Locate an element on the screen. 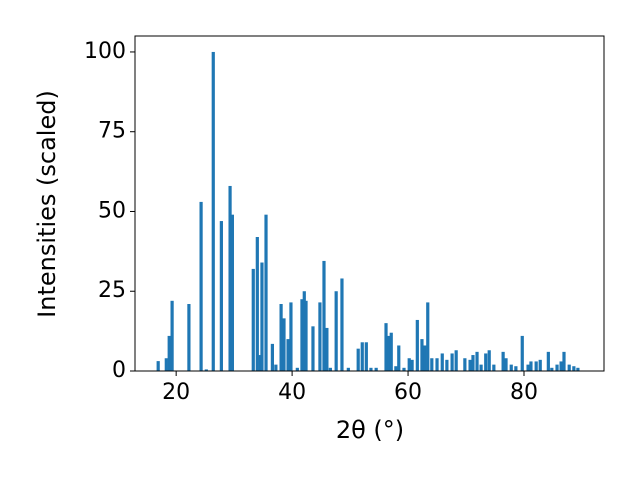 This screenshot has height=480, width=640. y-tick-label: 75 is located at coordinates (112, 131).